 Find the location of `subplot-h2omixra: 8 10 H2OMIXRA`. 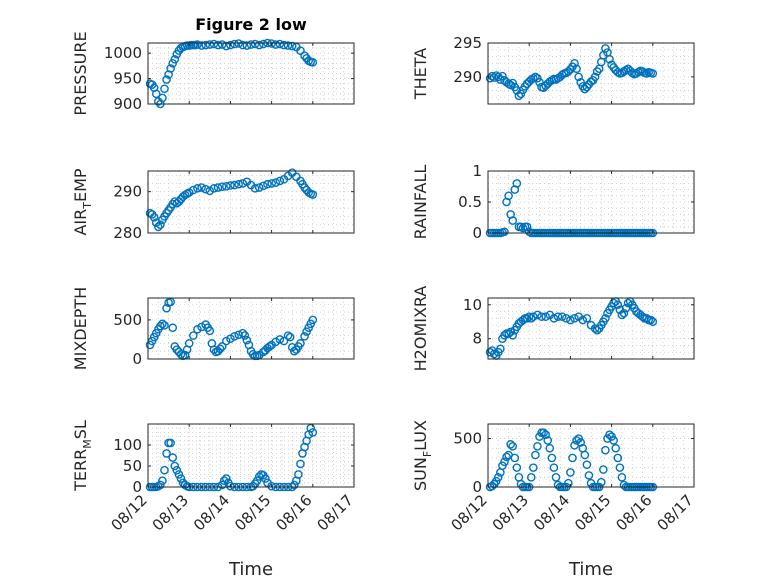

subplot-h2omixra: 8 10 H2OMIXRA is located at coordinates (553, 328).